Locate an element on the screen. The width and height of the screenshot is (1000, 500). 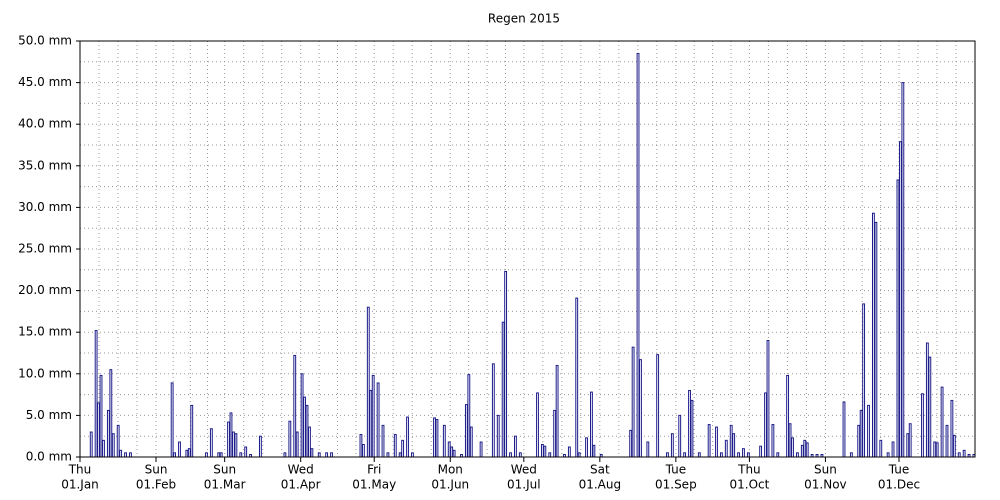
y-tick-label: 50.0 mm is located at coordinates (45, 41).